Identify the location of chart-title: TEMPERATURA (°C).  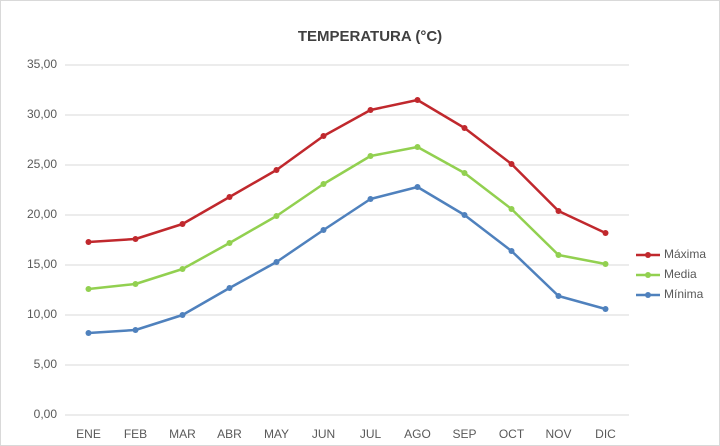
(370, 36).